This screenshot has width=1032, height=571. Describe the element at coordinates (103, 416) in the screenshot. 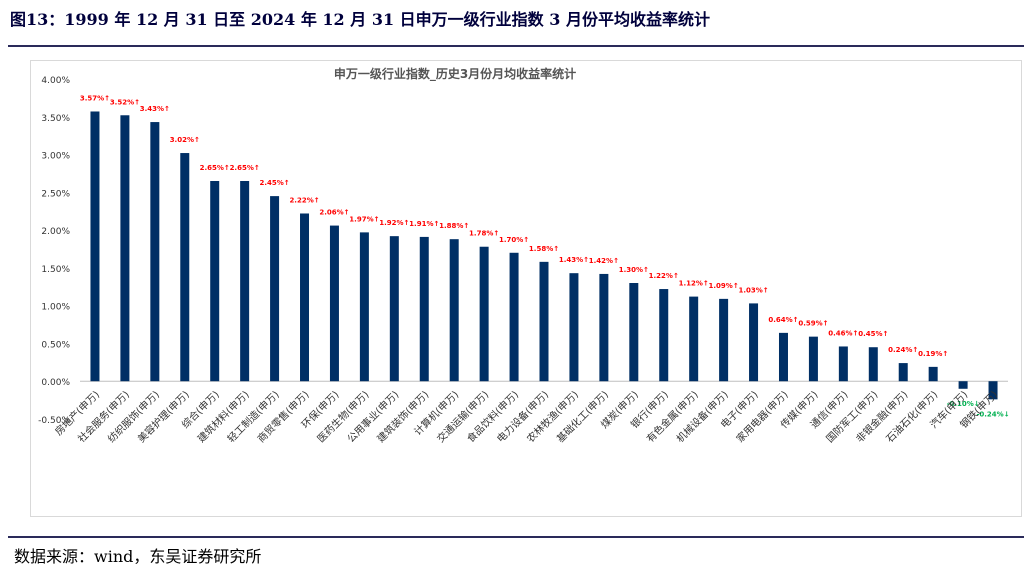

I see `x-tick-label: 社会服务(申万)` at that location.